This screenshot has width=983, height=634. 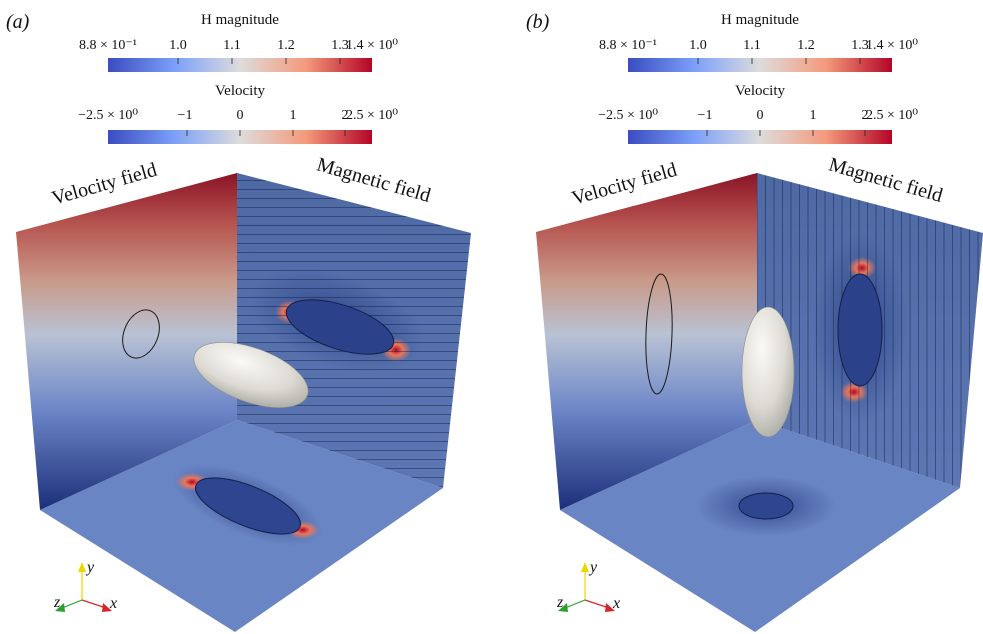 What do you see at coordinates (18, 22) in the screenshot?
I see `panel-label: (a)` at bounding box center [18, 22].